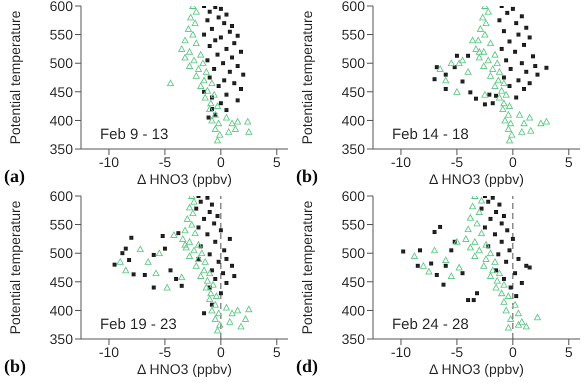 The height and width of the screenshot is (383, 585). What do you see at coordinates (62, 253) in the screenshot?
I see `y-tick-label: 500` at bounding box center [62, 253].